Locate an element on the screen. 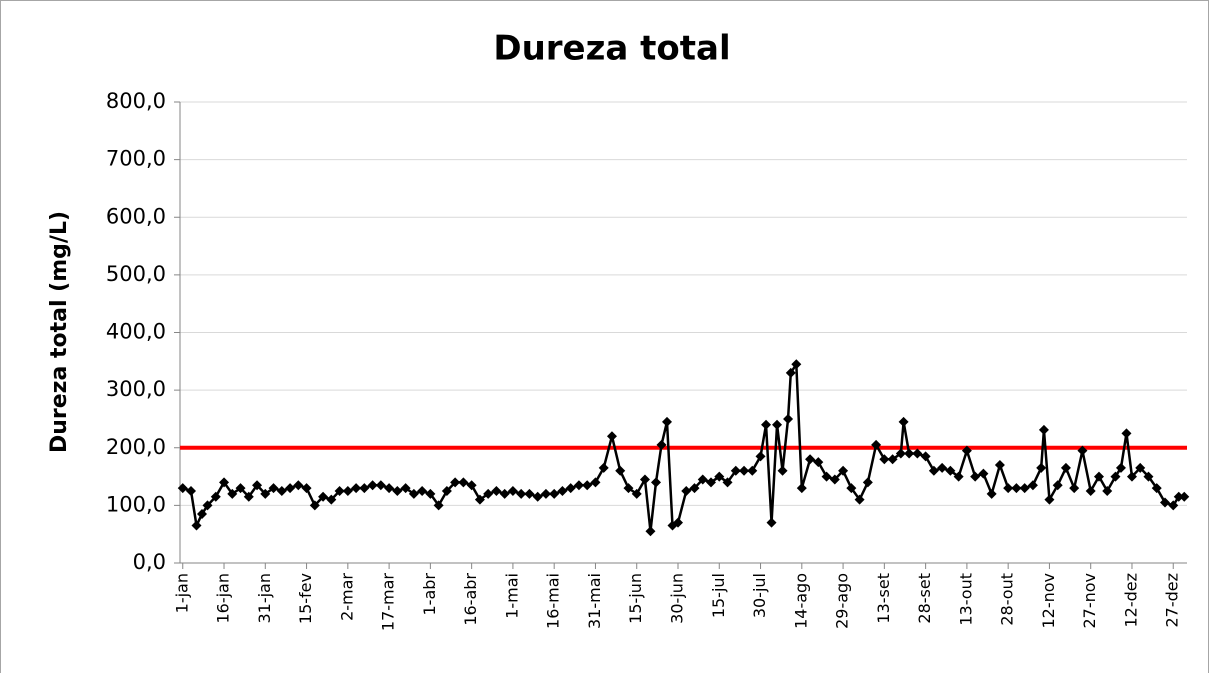 This screenshot has width=1216, height=673. x-tick-label: 31-jan is located at coordinates (264, 598).